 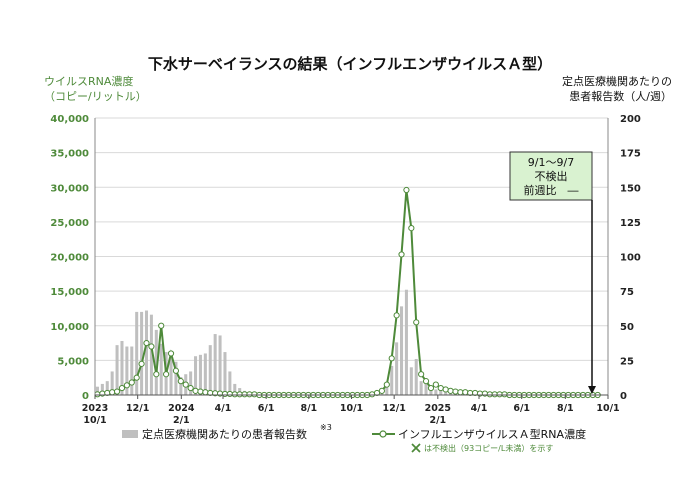 I want to click on callout-line1: 9/1～9/7, so click(x=551, y=162).